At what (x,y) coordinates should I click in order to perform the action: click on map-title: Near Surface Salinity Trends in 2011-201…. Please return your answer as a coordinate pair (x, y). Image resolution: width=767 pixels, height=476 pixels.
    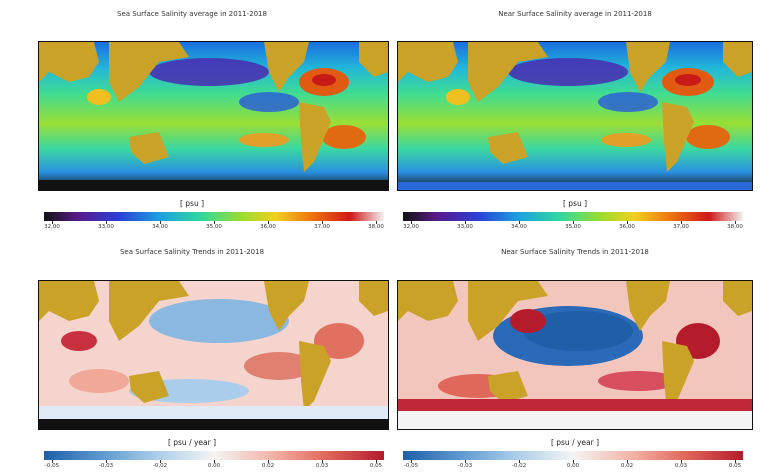
    Looking at the image, I should click on (575, 252).